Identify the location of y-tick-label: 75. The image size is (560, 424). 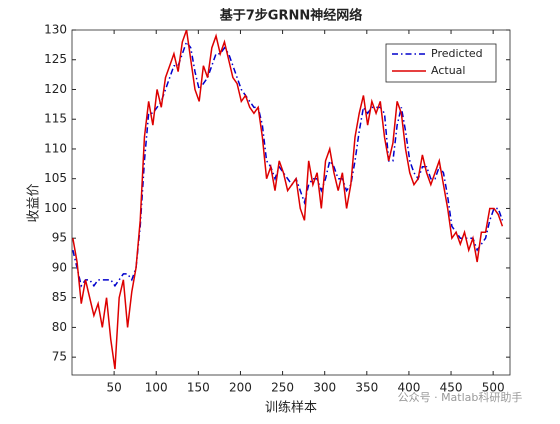
(59, 357).